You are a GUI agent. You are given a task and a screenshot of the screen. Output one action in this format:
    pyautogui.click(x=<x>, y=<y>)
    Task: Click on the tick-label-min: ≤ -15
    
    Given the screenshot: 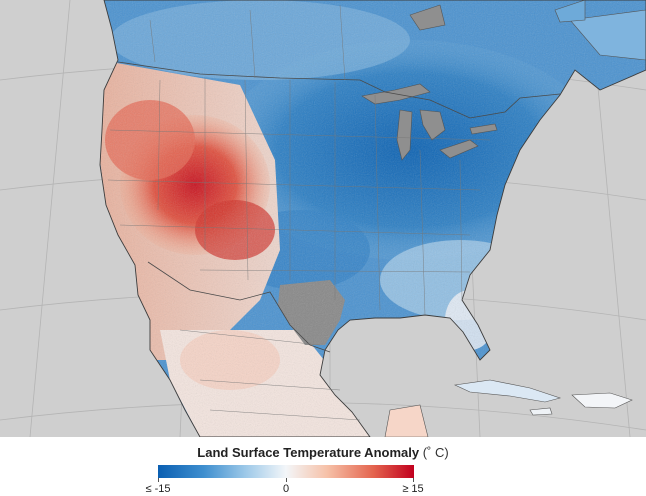 What is the action you would take?
    pyautogui.click(x=158, y=489)
    